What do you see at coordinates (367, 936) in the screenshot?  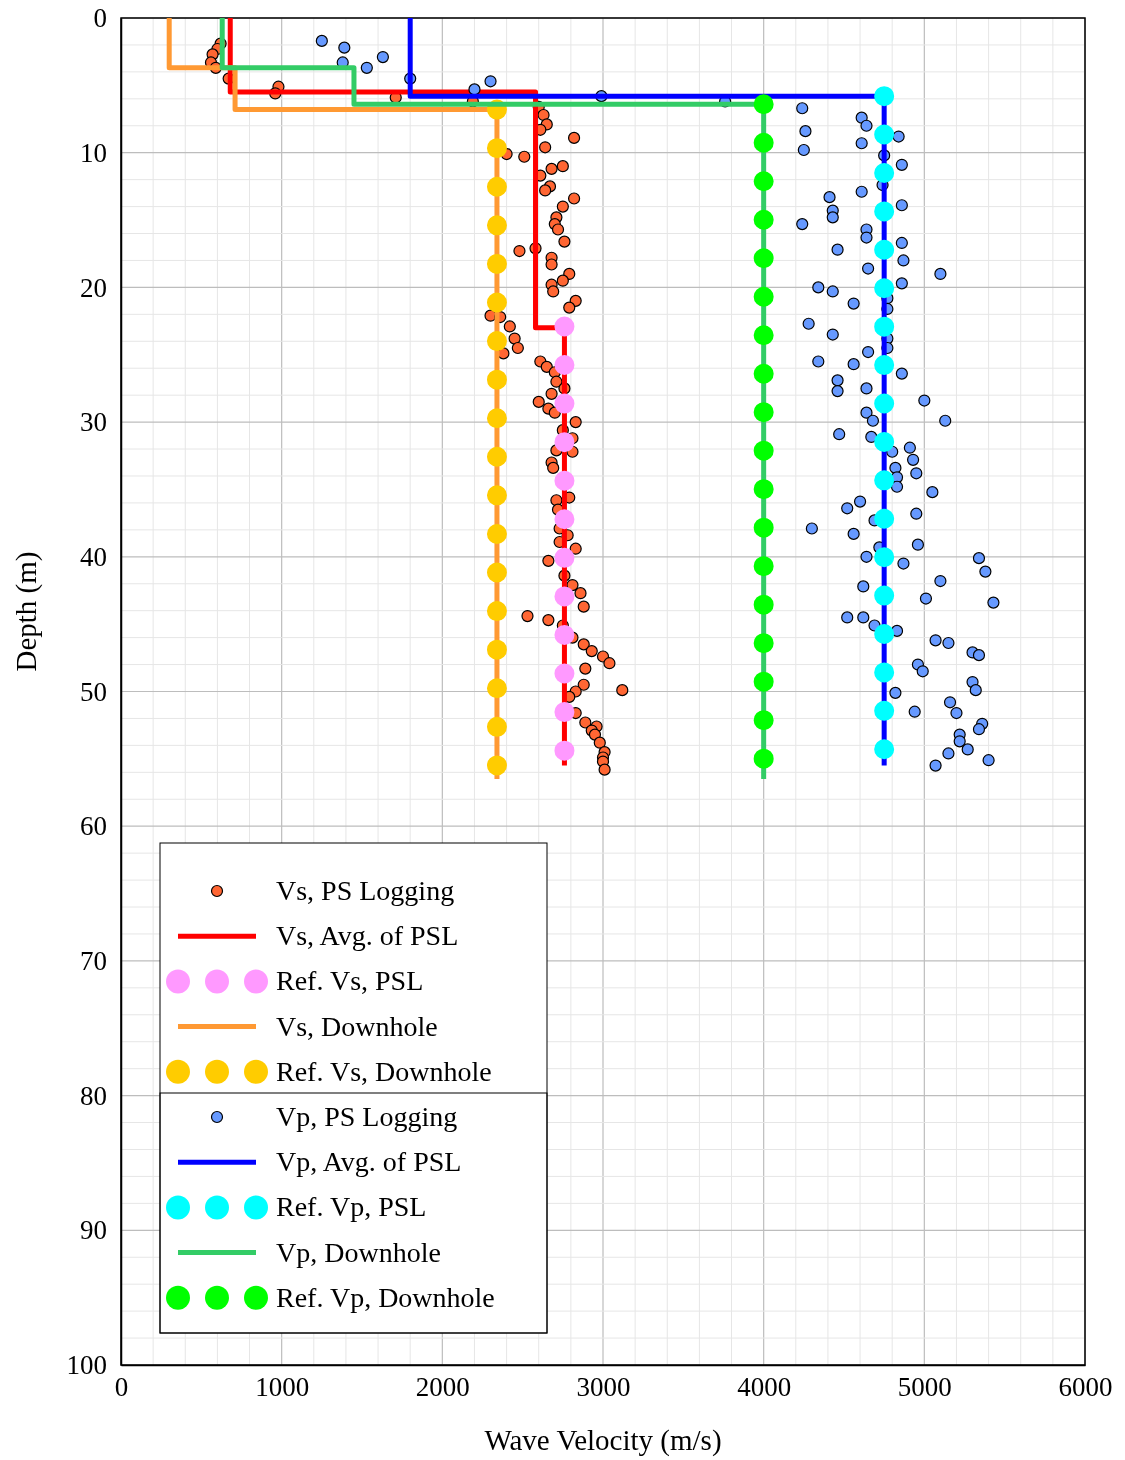 I see `legend-label: Vs, Avg. of PSL` at bounding box center [367, 936].